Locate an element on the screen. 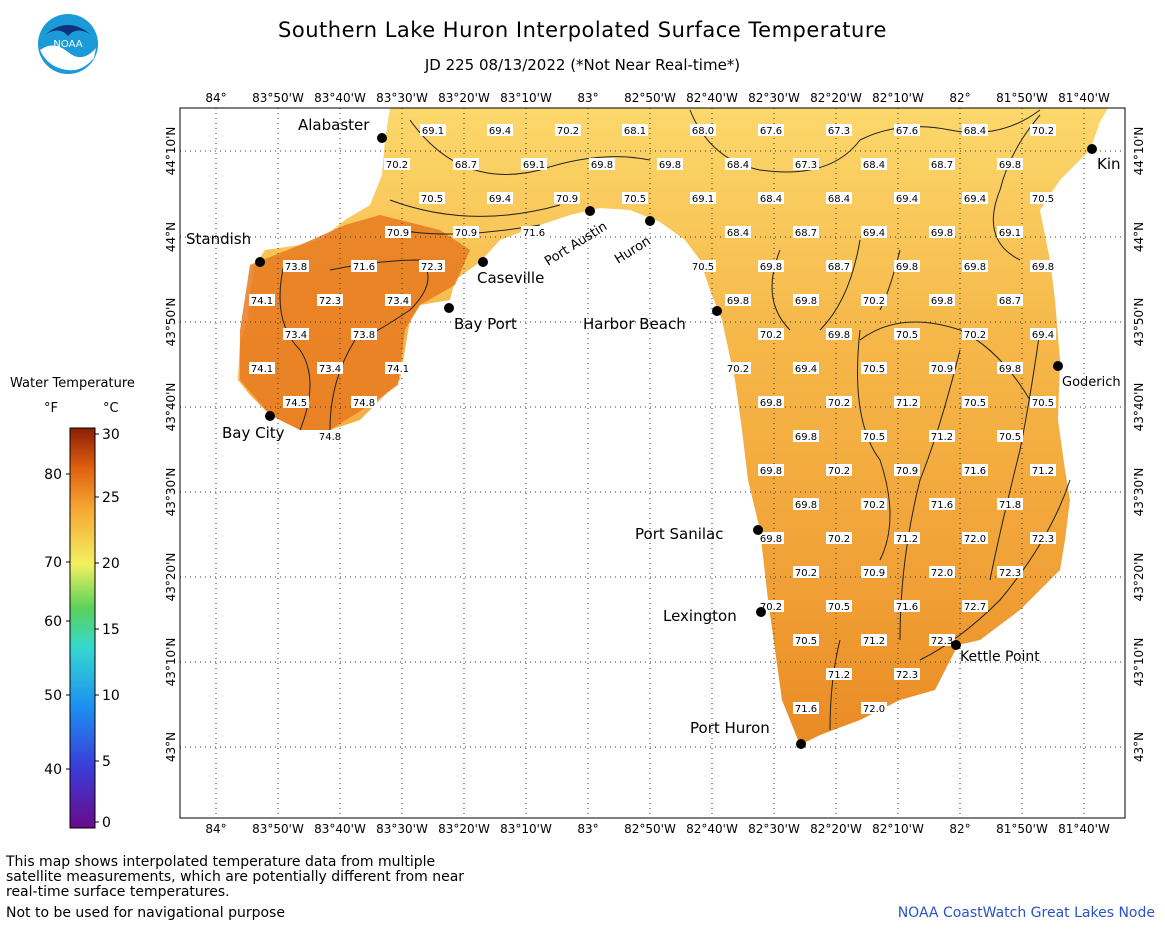 The image size is (1165, 929). credit-text: NOAA CoastWatch Great Lakes Node is located at coordinates (1026, 913).